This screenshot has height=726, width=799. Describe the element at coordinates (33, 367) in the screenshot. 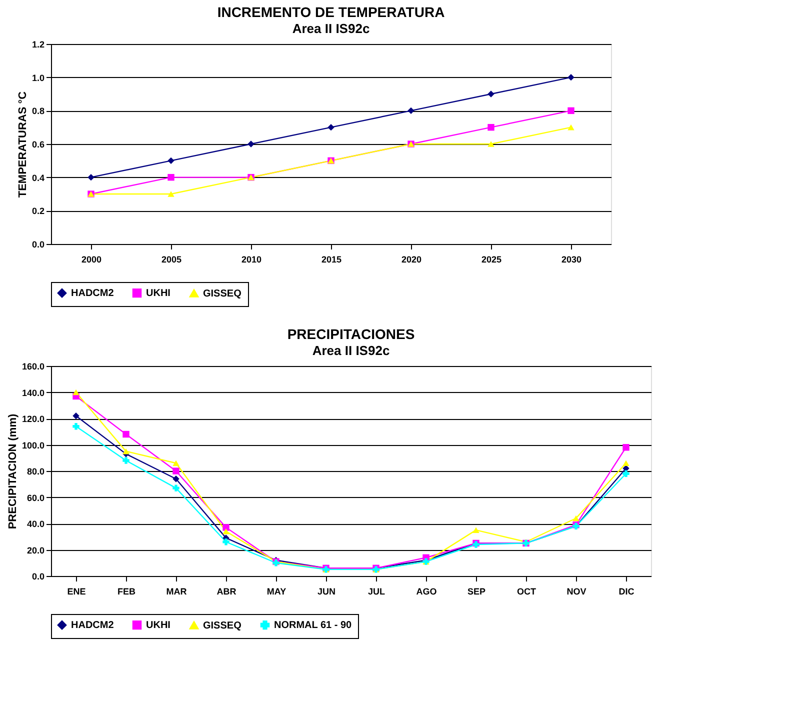

I see `y-tick-label: 160.0` at that location.